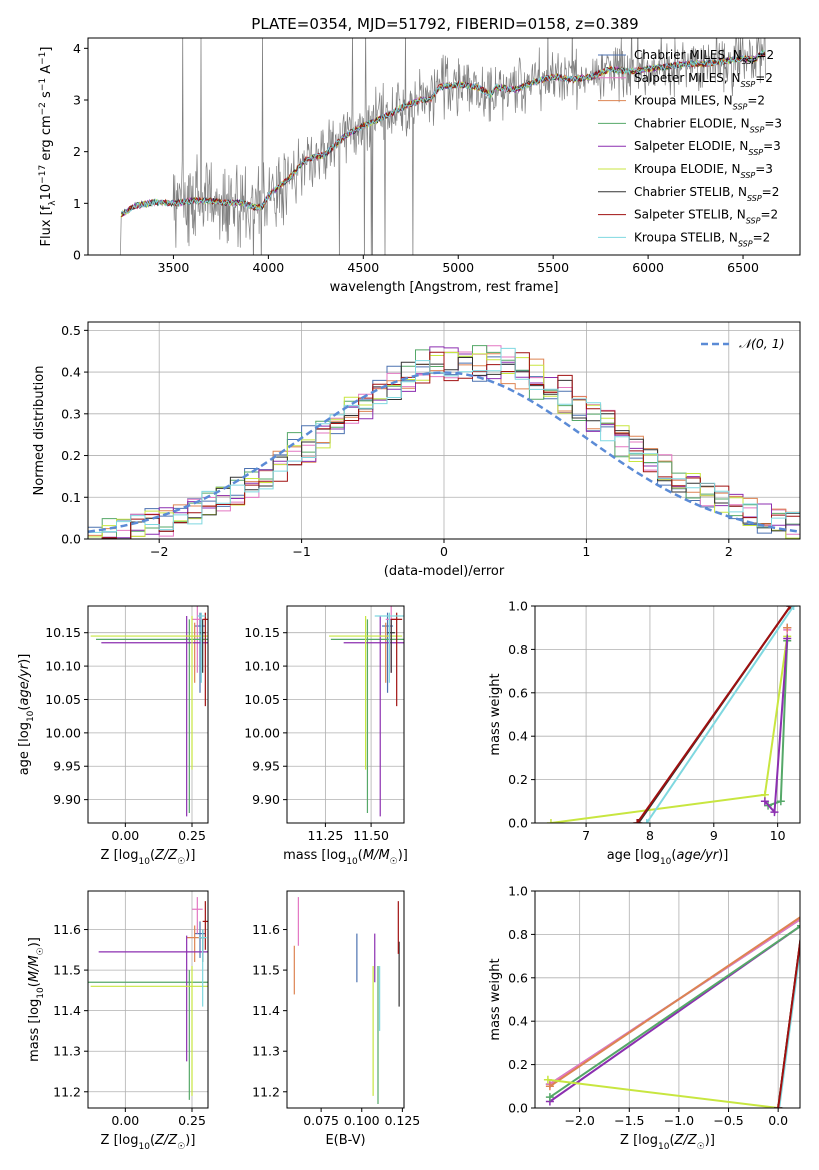 The image size is (819, 1170). I want to click on residuals-ytick-label: 0.5, so click(71, 330).